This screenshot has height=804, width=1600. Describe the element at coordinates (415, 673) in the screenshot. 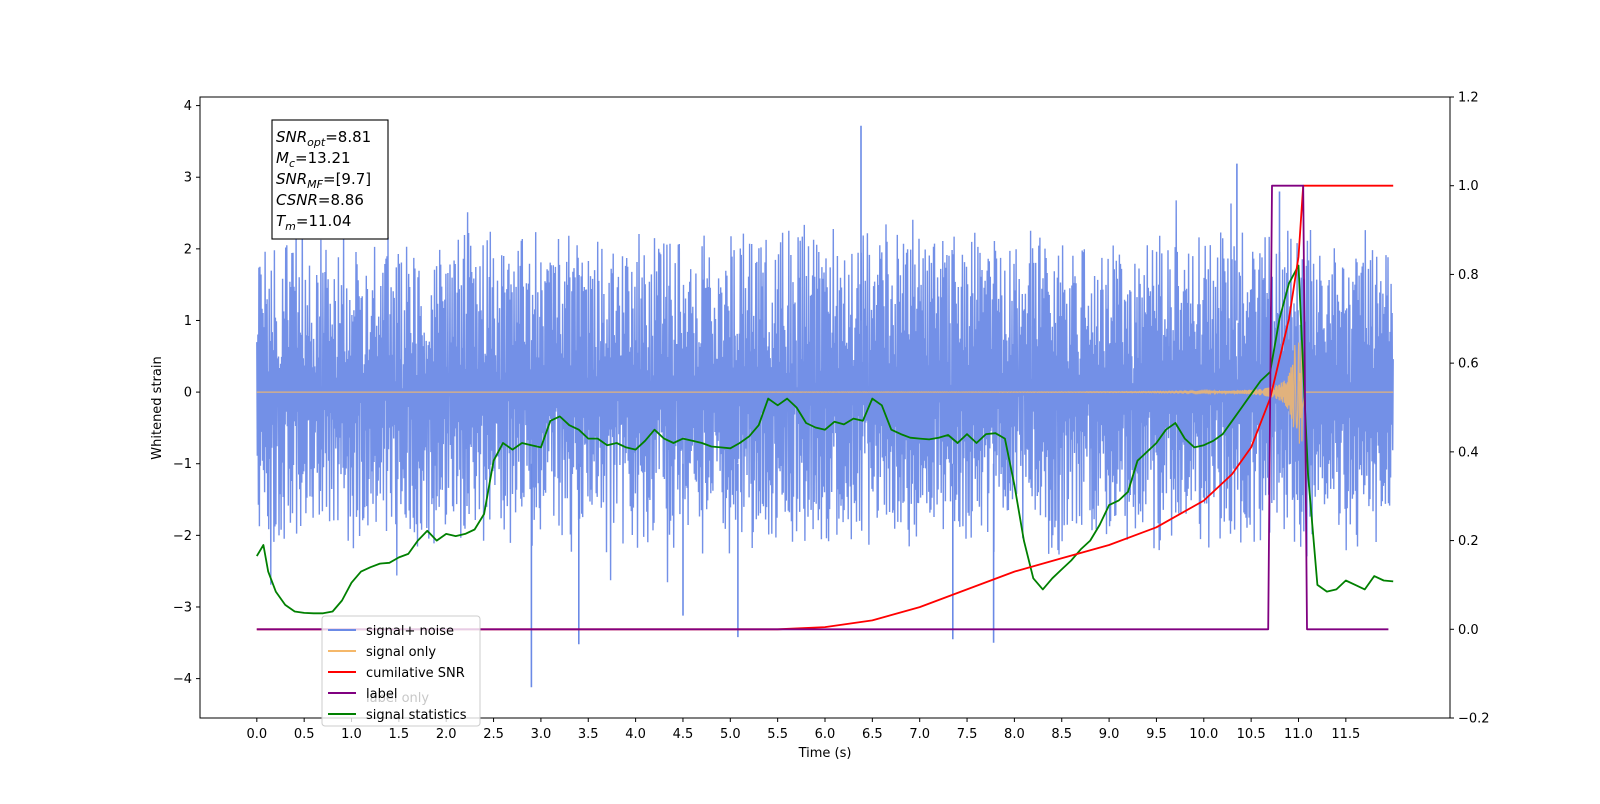

I see `legend-label: cumilative SNR` at that location.